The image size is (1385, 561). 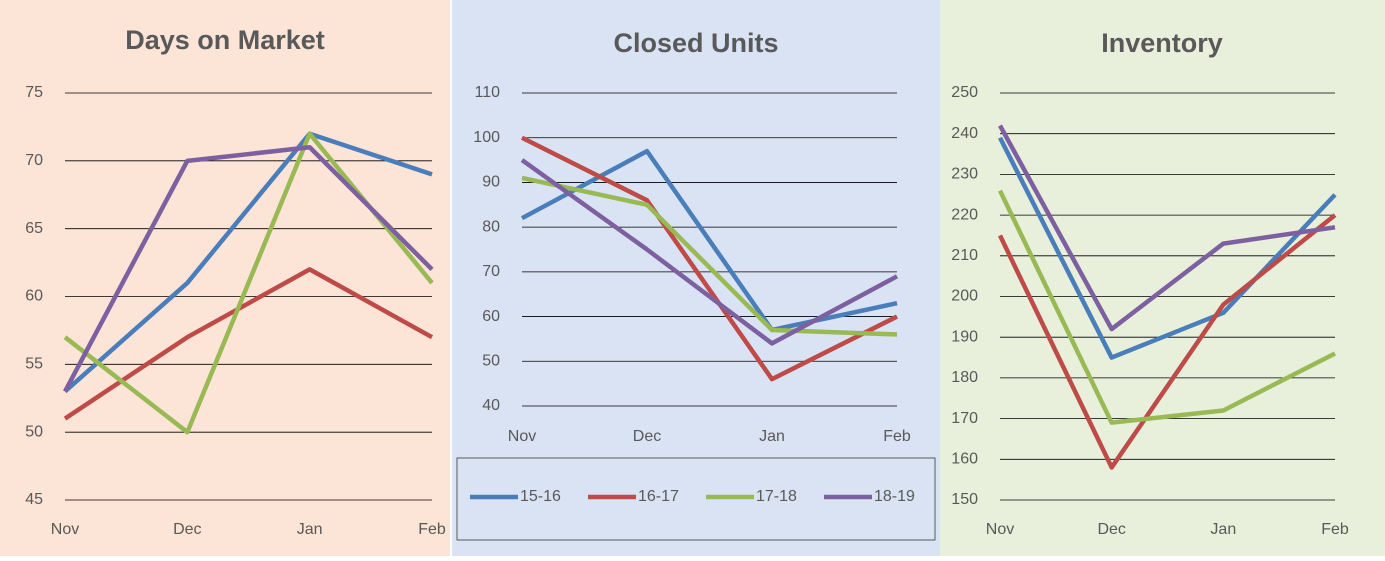 What do you see at coordinates (964, 255) in the screenshot?
I see `y-tick-label: 210` at bounding box center [964, 255].